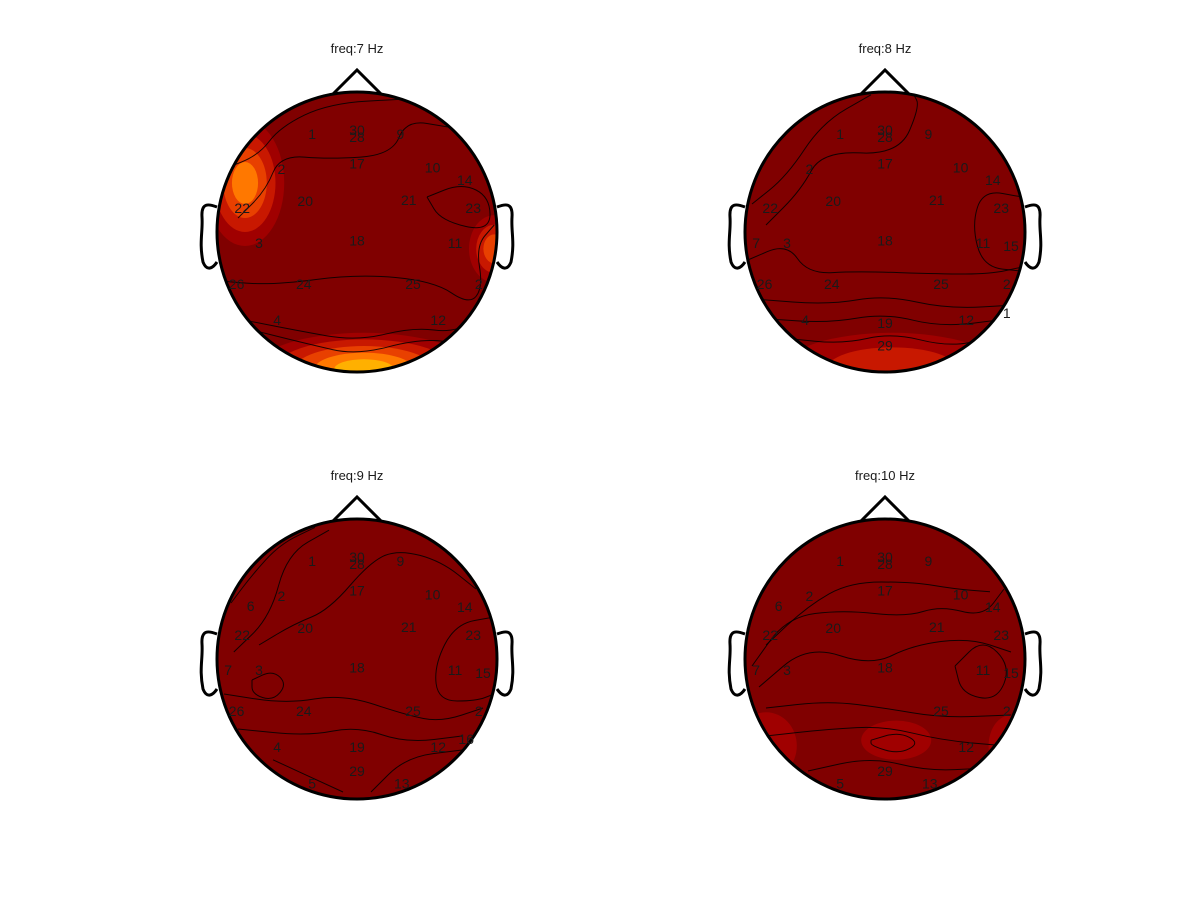 Image resolution: width=1200 pixels, height=900 pixels. What do you see at coordinates (402, 784) in the screenshot?
I see `electrode-label: 13` at bounding box center [402, 784].